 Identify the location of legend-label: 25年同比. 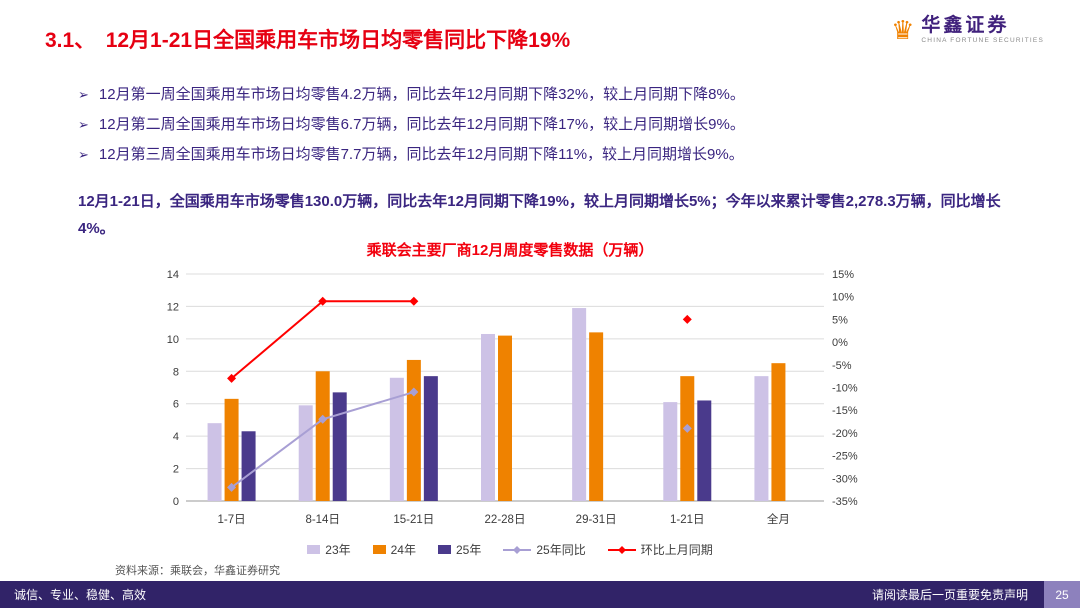
(561, 550).